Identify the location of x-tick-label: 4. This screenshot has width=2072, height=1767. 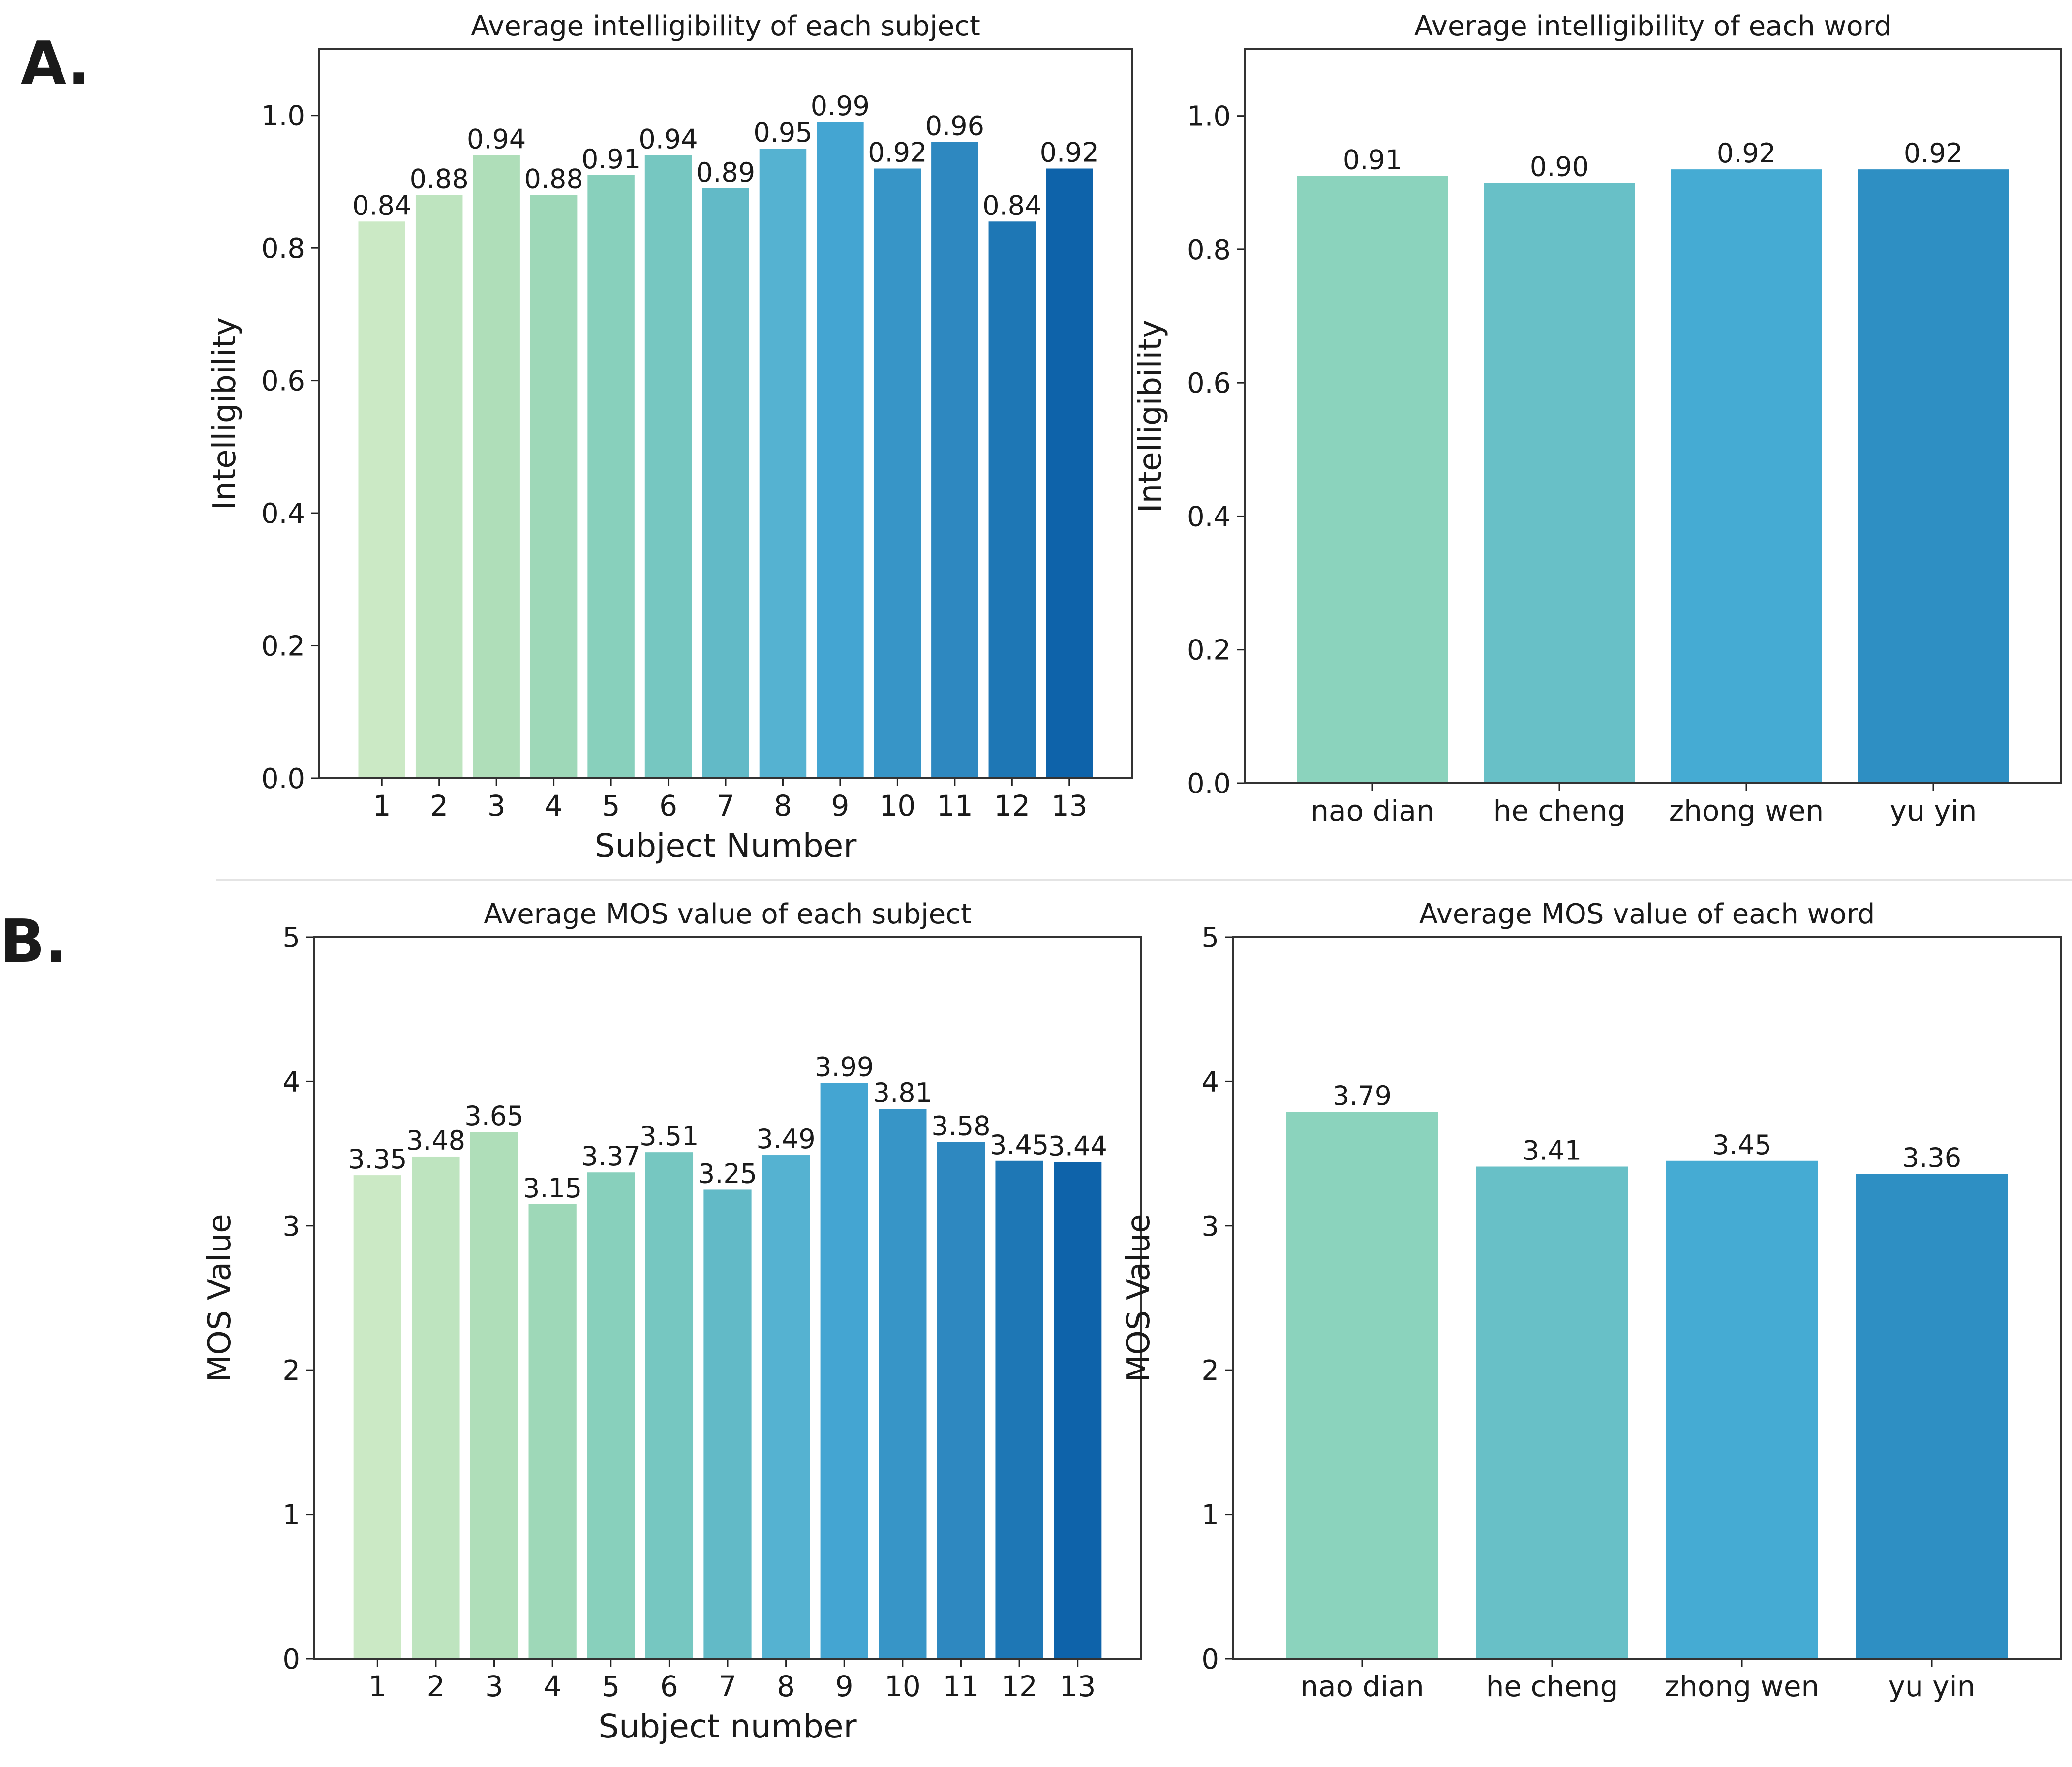
(553, 1686).